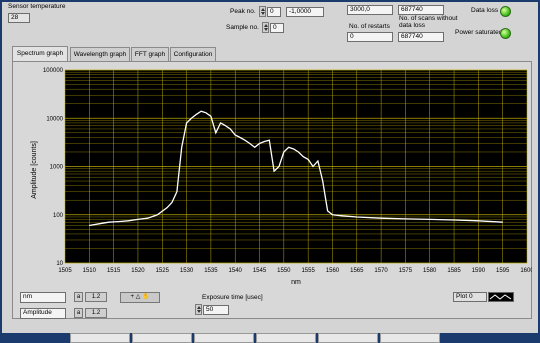 Image resolution: width=540 pixels, height=343 pixels. Describe the element at coordinates (90, 271) in the screenshot. I see `x-tick-label: 1510` at that location.